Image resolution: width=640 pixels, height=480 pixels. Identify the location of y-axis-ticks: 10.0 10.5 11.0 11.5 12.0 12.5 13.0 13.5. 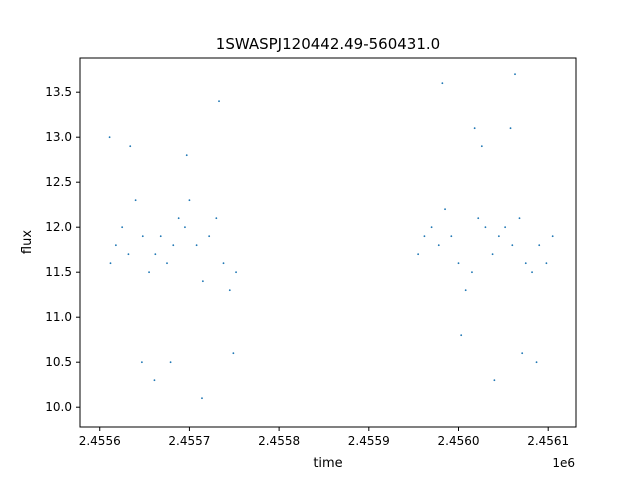
(62, 249).